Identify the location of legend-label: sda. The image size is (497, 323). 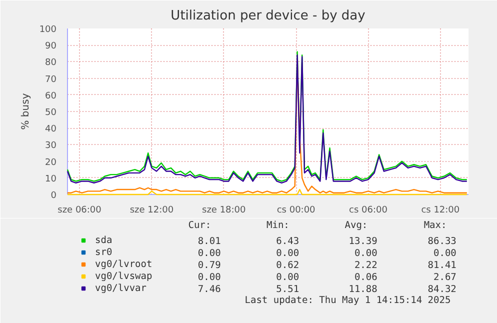
(104, 240).